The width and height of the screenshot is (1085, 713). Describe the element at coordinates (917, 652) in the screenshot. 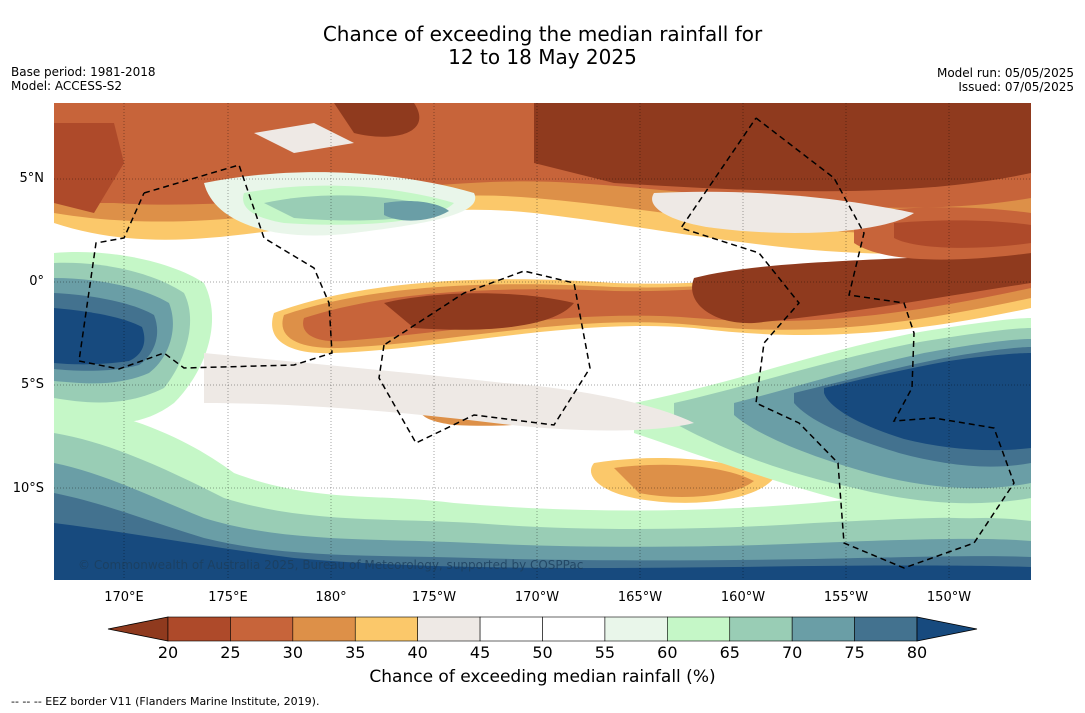

I see `colorbar-tick-label: 80` at that location.